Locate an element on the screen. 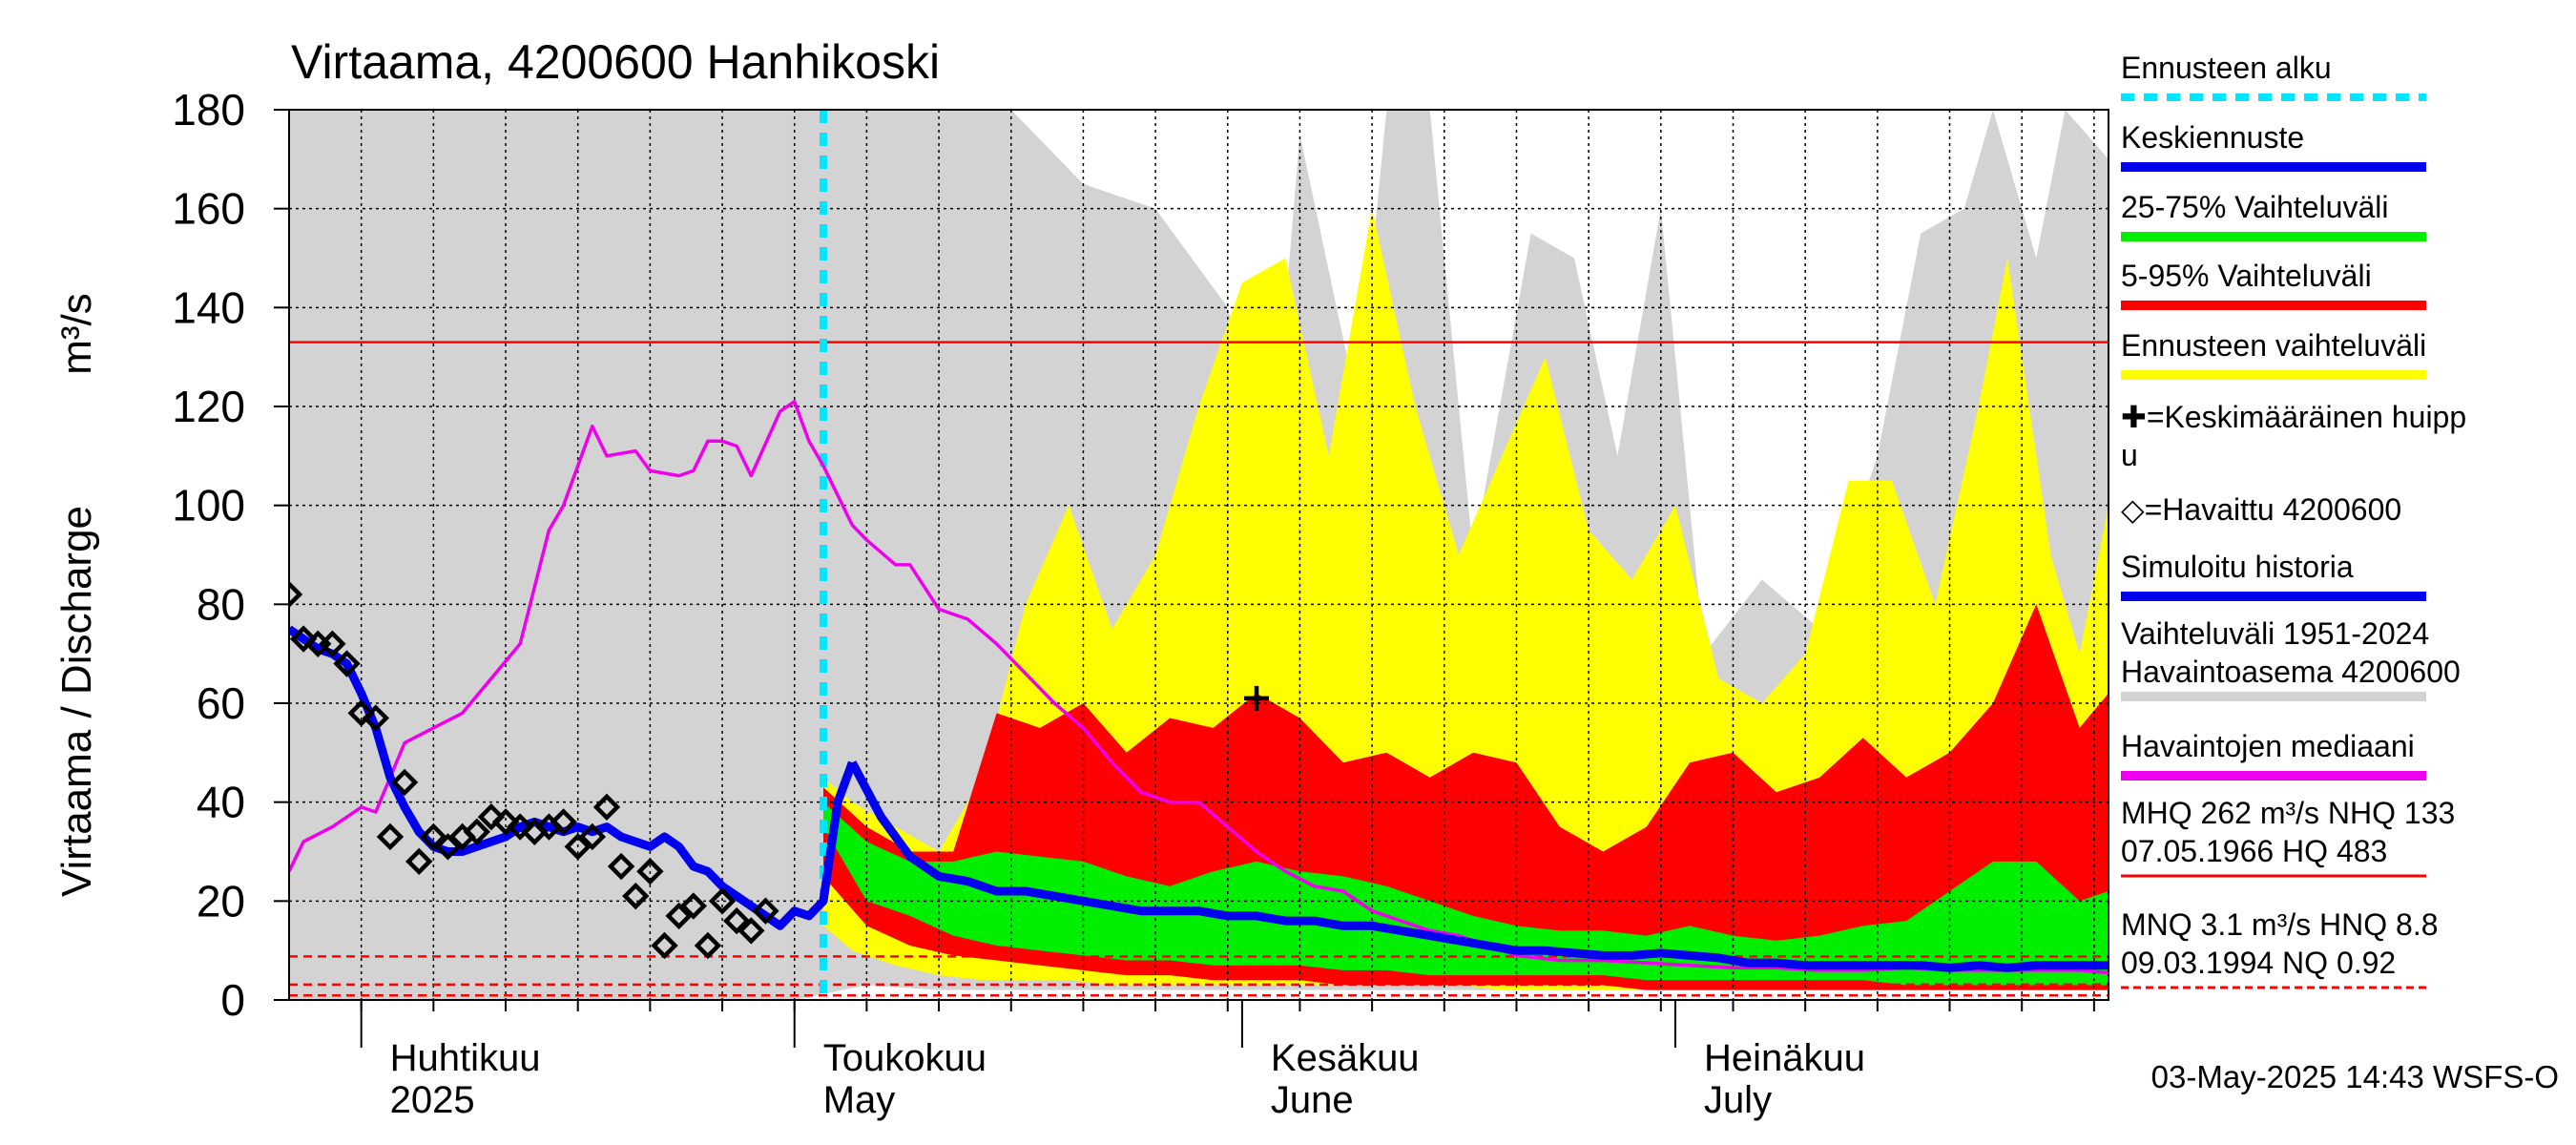 This screenshot has width=2576, height=1145. legend-text: MHQ 262 m³/s NHQ 133 is located at coordinates (2288, 813).